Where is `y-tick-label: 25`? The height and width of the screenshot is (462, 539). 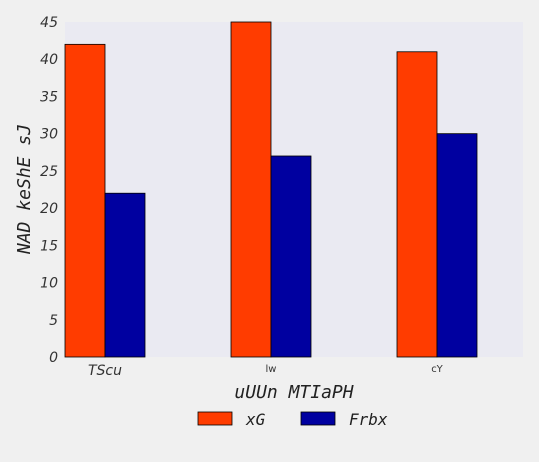 y-tick-label: 25 is located at coordinates (49, 172).